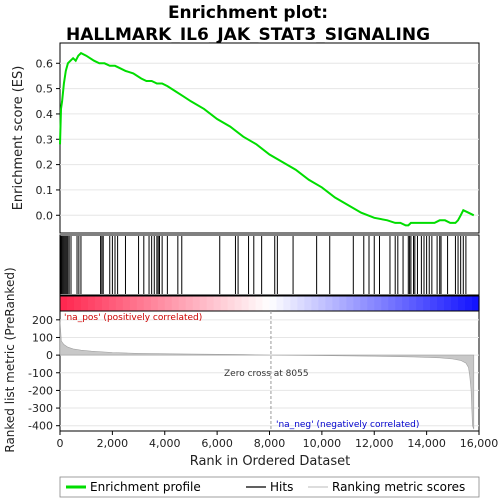 This screenshot has height=504, width=500. I want to click on zero-cross-label: Zero cross at 8055, so click(266, 374).